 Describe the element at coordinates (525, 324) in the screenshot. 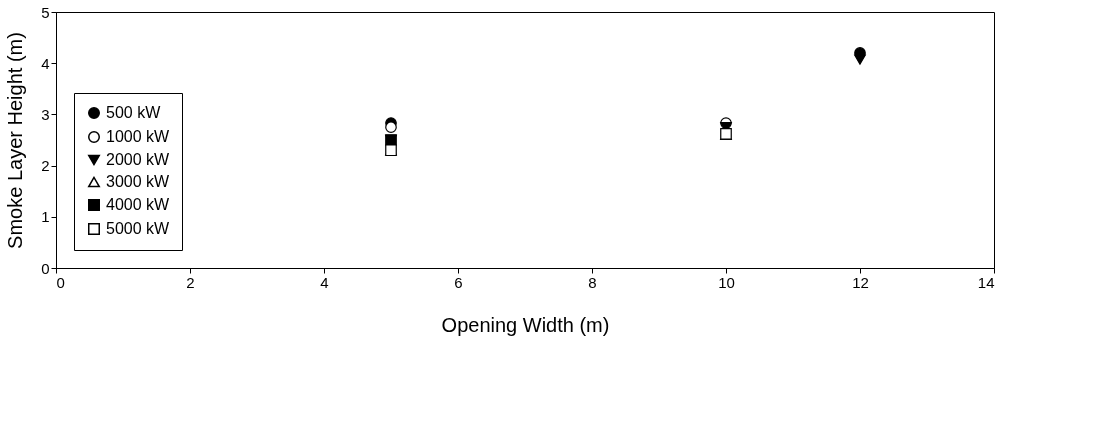

I see `x-axis-title: Opening Width (m)` at that location.